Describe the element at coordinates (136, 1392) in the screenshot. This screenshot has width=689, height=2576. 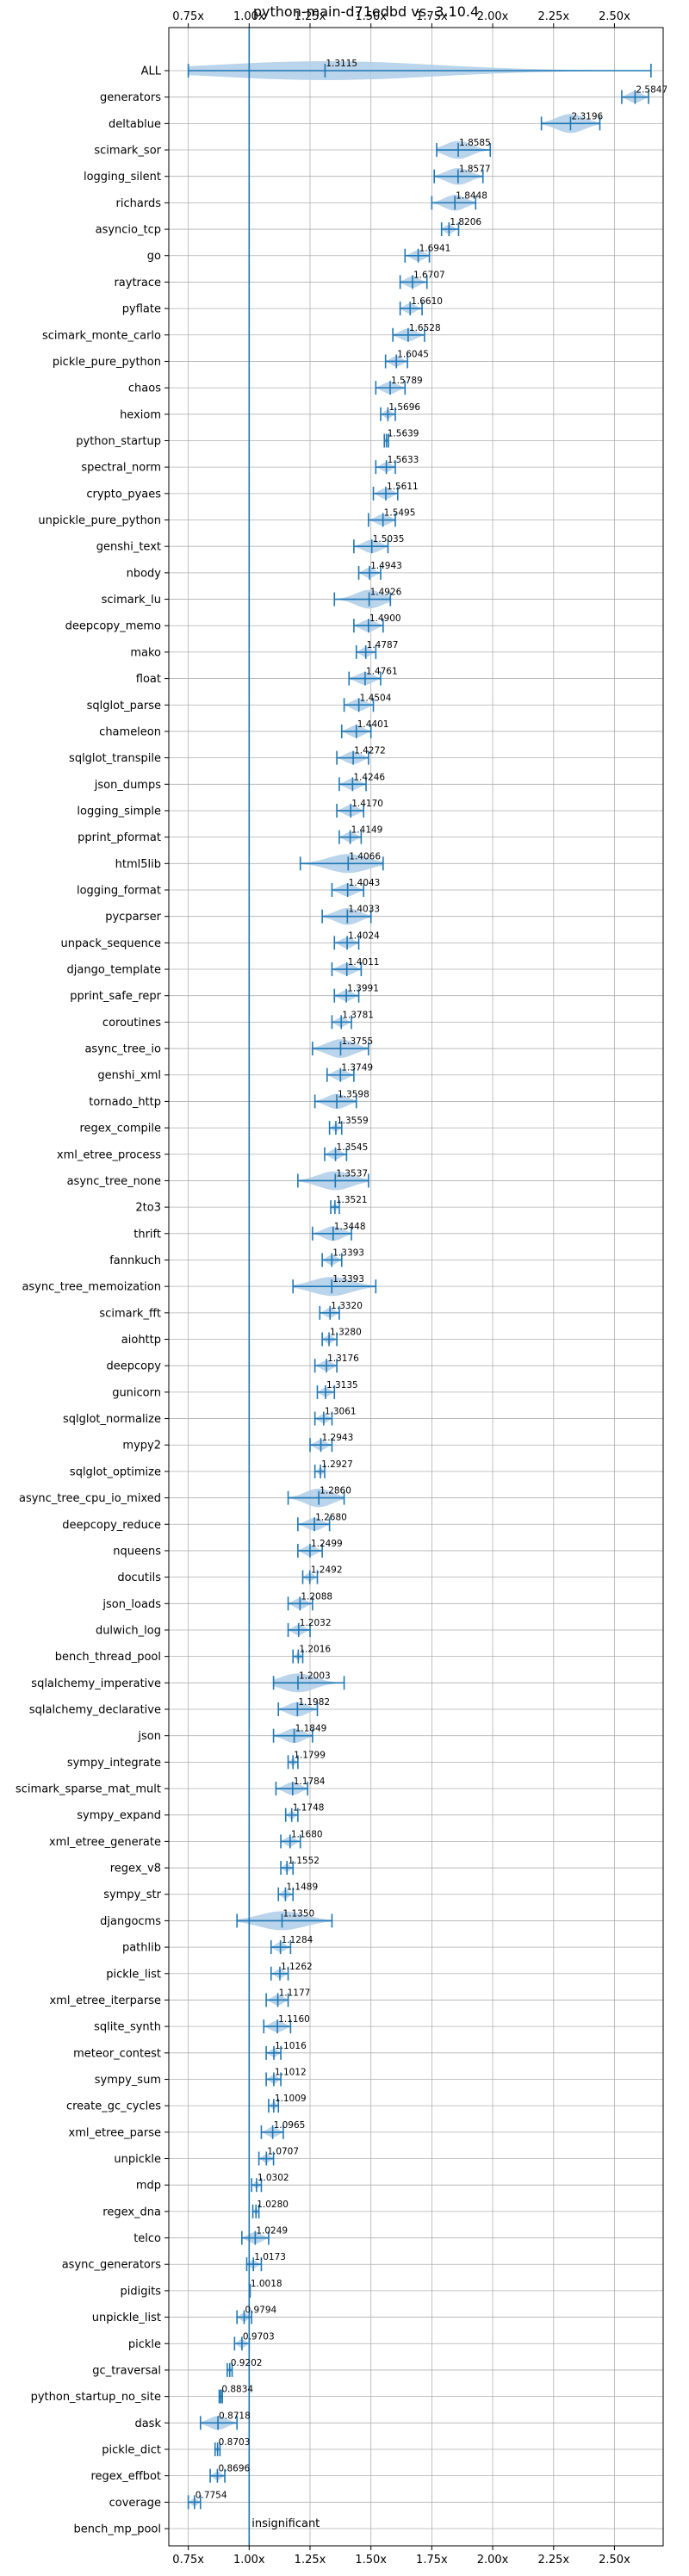
I see `benchmark-label: gunicorn` at that location.